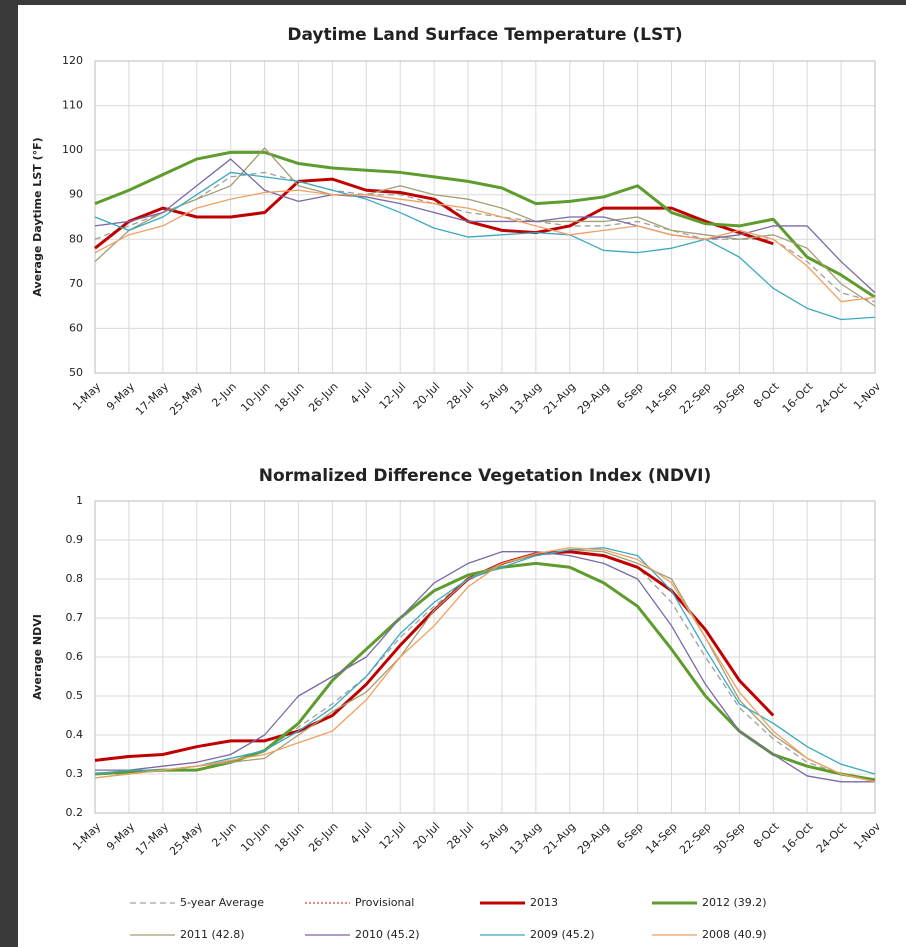 The image size is (906, 947). Describe the element at coordinates (75, 539) in the screenshot. I see `y-tick-label: 0.9` at that location.